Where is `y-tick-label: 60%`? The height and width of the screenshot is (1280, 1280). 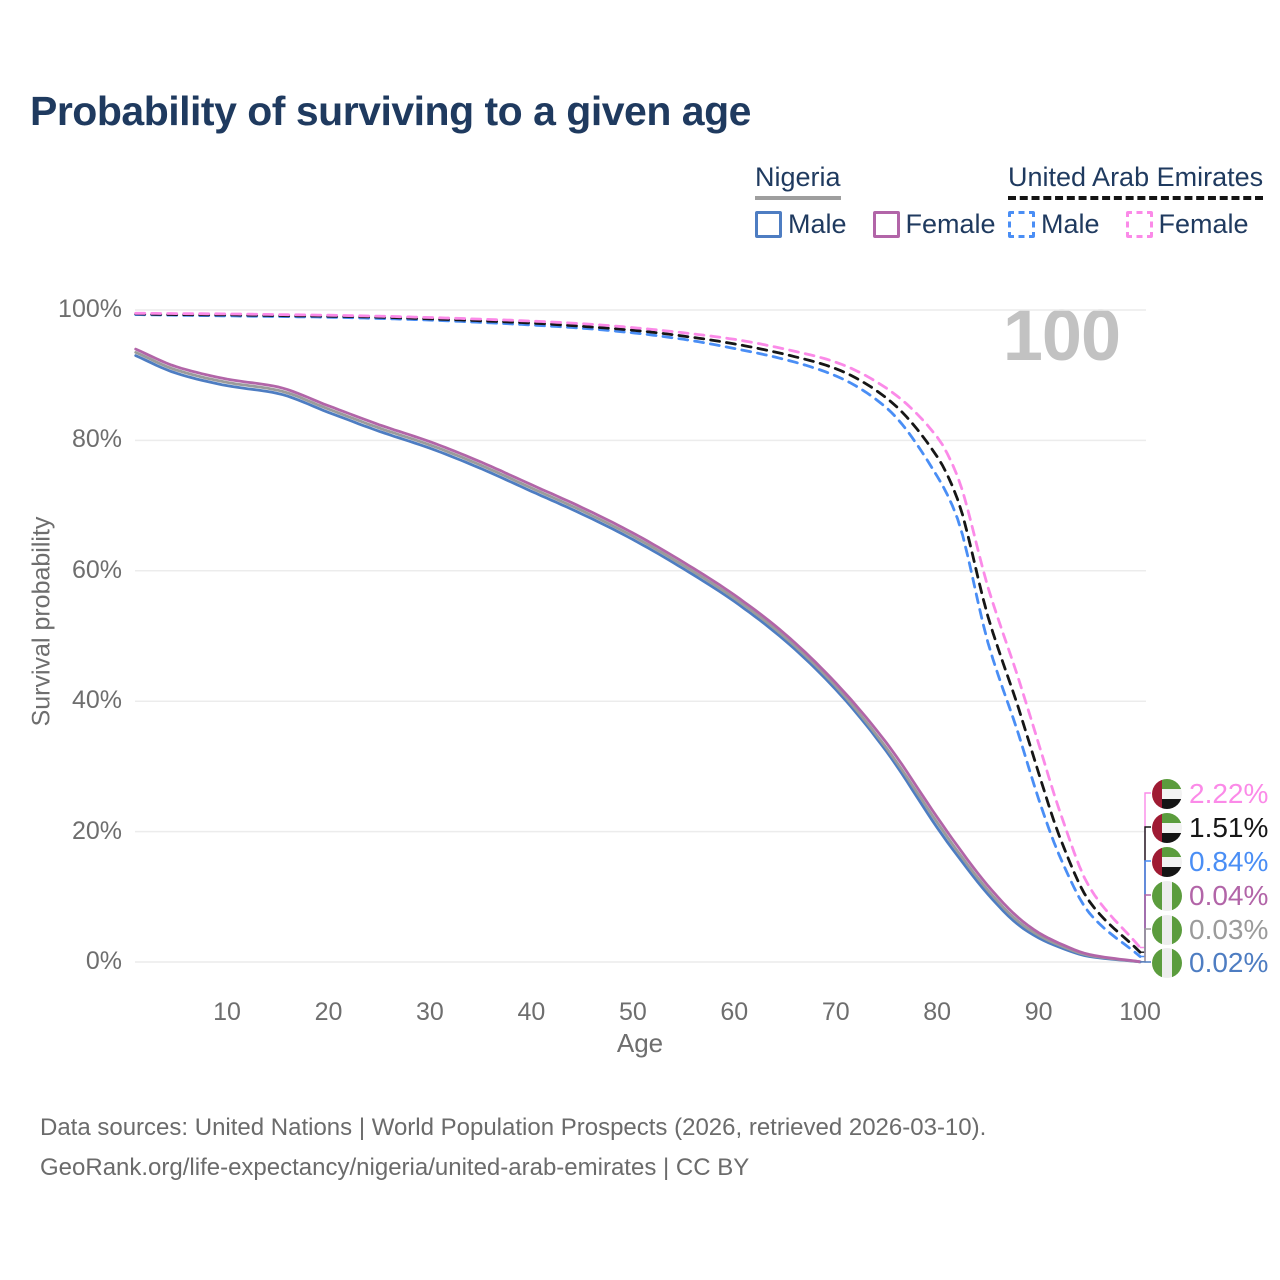
y-tick-label: 60% is located at coordinates (96, 569).